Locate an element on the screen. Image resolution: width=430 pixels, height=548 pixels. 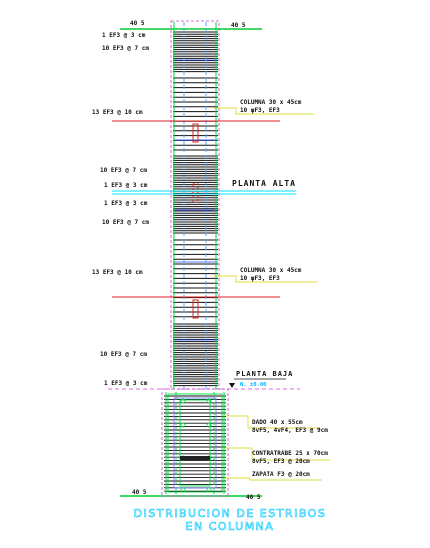
pedestal-bars is located at coordinates (195, 443).